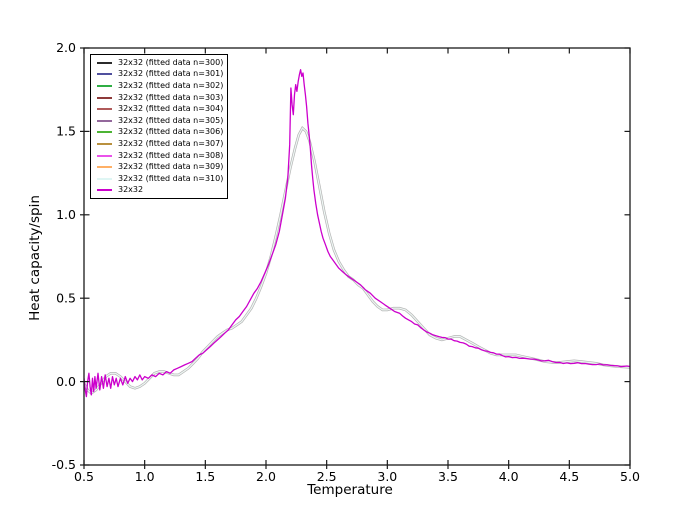 The image size is (700, 522). Describe the element at coordinates (171, 132) in the screenshot. I see `legend-label: 32x32 (fitted data n=306)` at that location.